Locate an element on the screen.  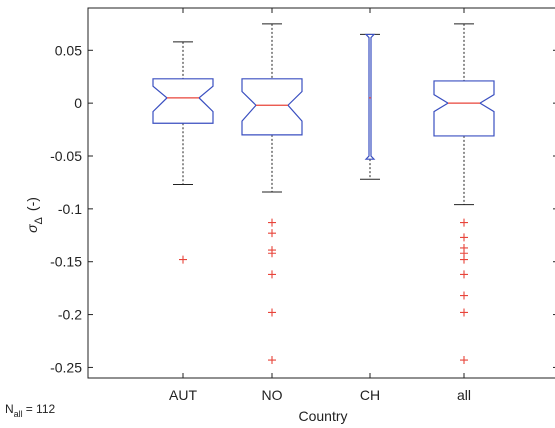
y-tick-label: -0.25 is located at coordinates (66, 367).